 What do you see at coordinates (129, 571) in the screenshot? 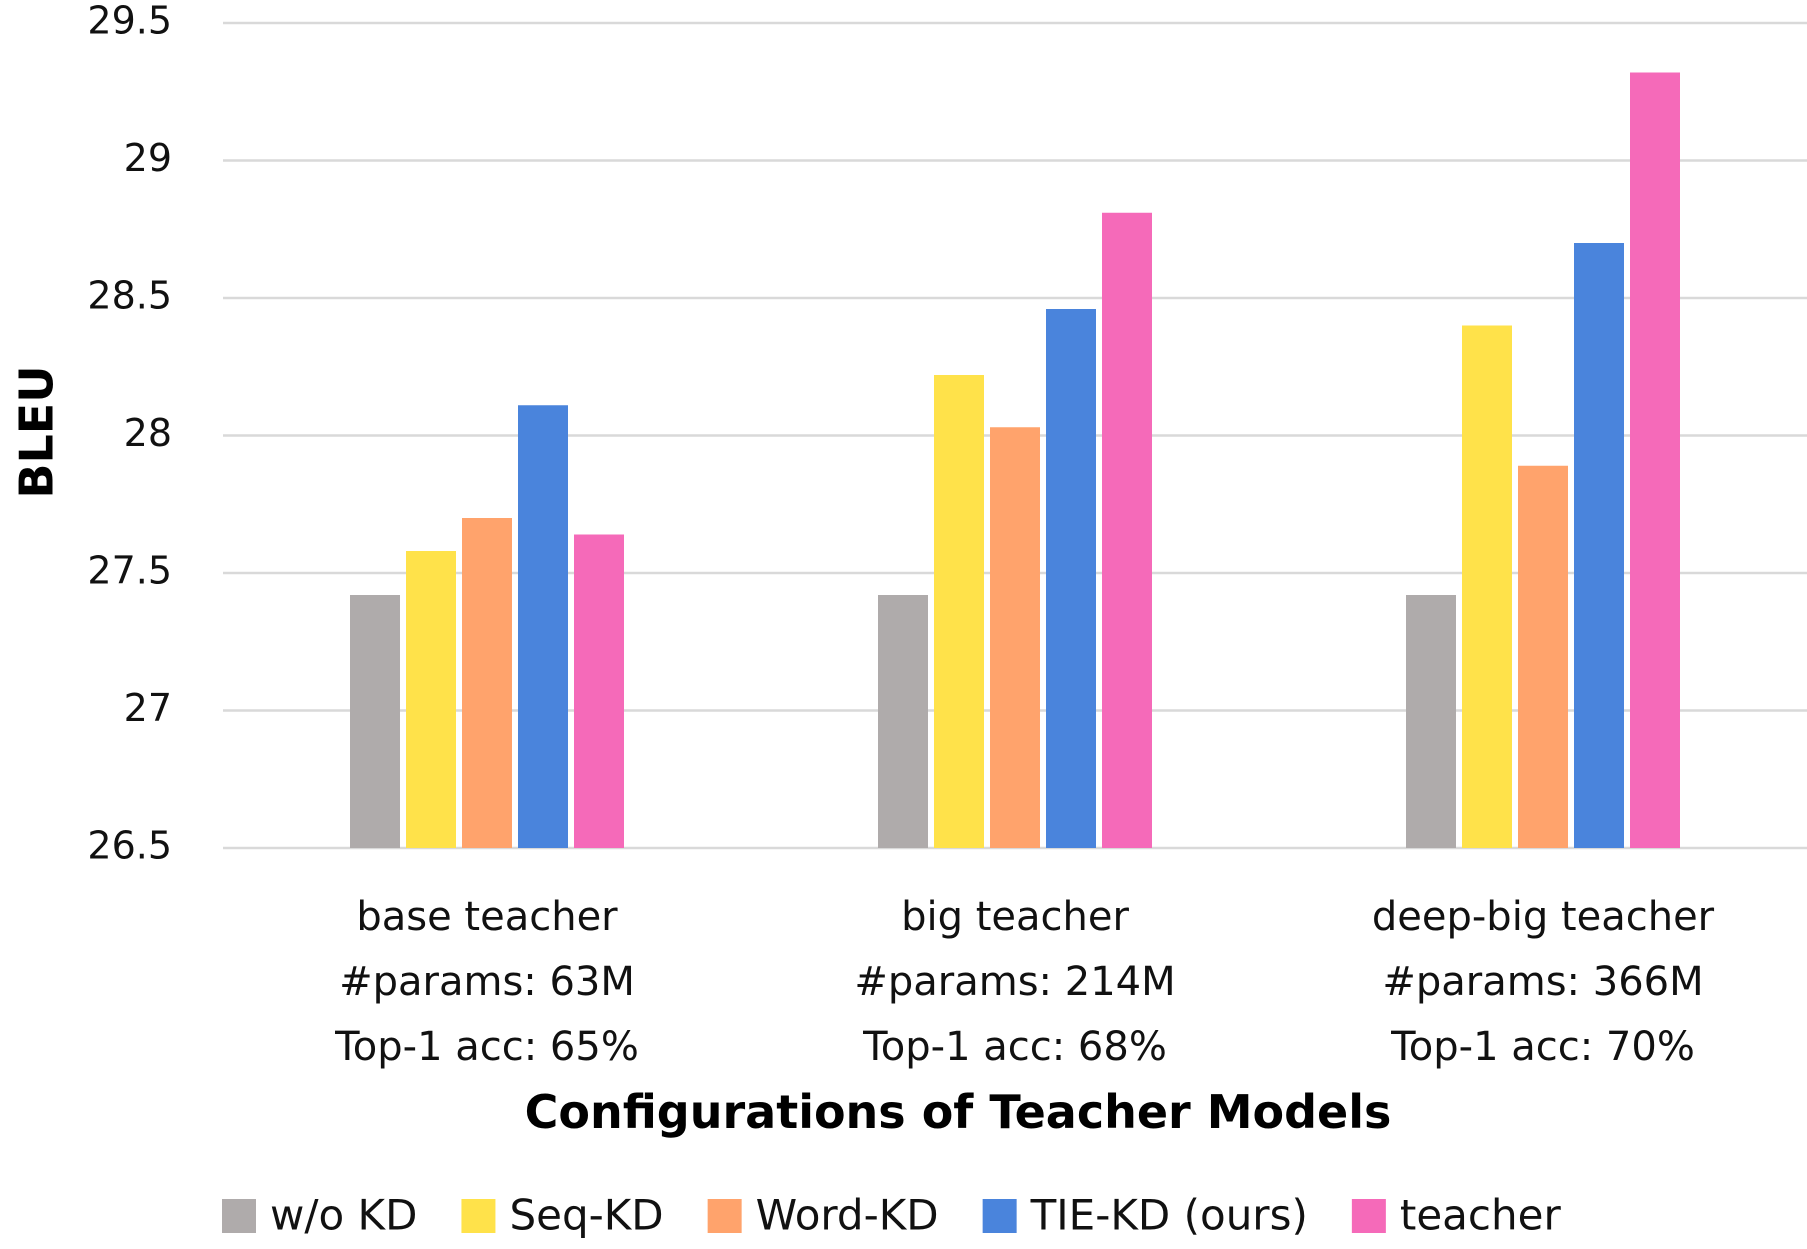
I see `y-tick-label: 27.5` at bounding box center [129, 571].